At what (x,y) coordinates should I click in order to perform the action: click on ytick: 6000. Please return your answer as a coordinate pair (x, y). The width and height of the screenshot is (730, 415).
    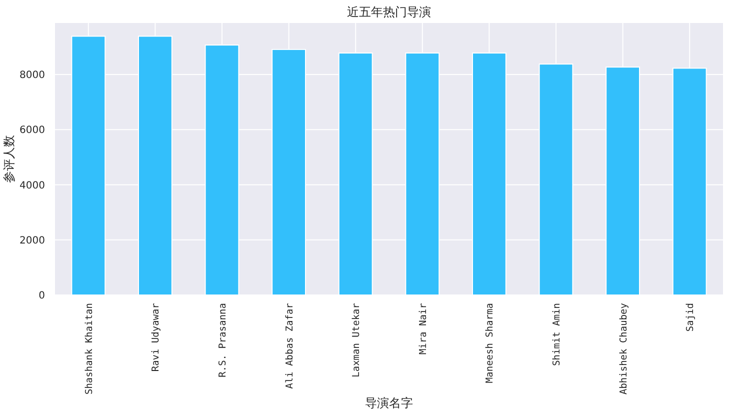
    Looking at the image, I should click on (32, 130).